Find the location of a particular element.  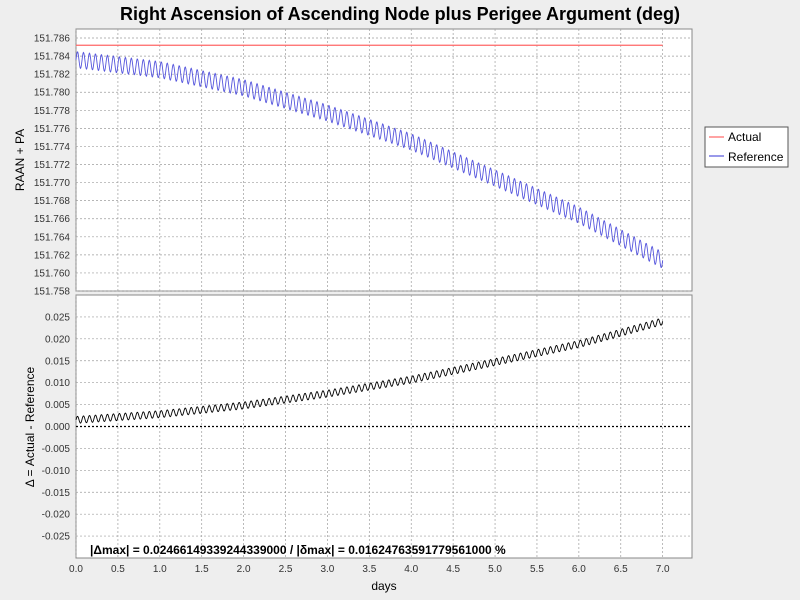

bottom-y-tick-label: 0.015 is located at coordinates (57, 361).